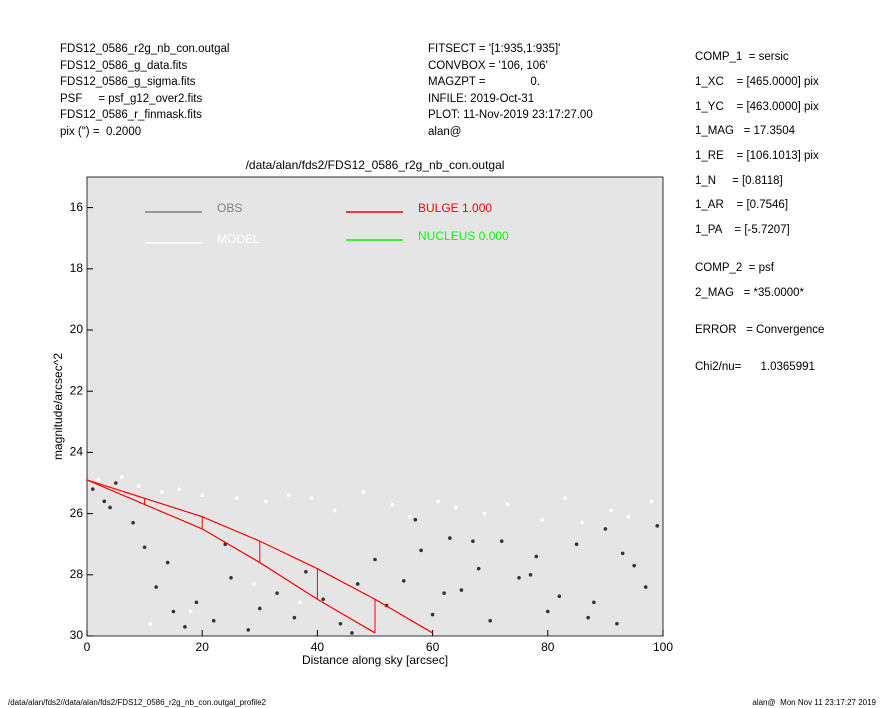 The image size is (885, 708). What do you see at coordinates (445, 131) in the screenshot?
I see `header-text: alan@` at bounding box center [445, 131].